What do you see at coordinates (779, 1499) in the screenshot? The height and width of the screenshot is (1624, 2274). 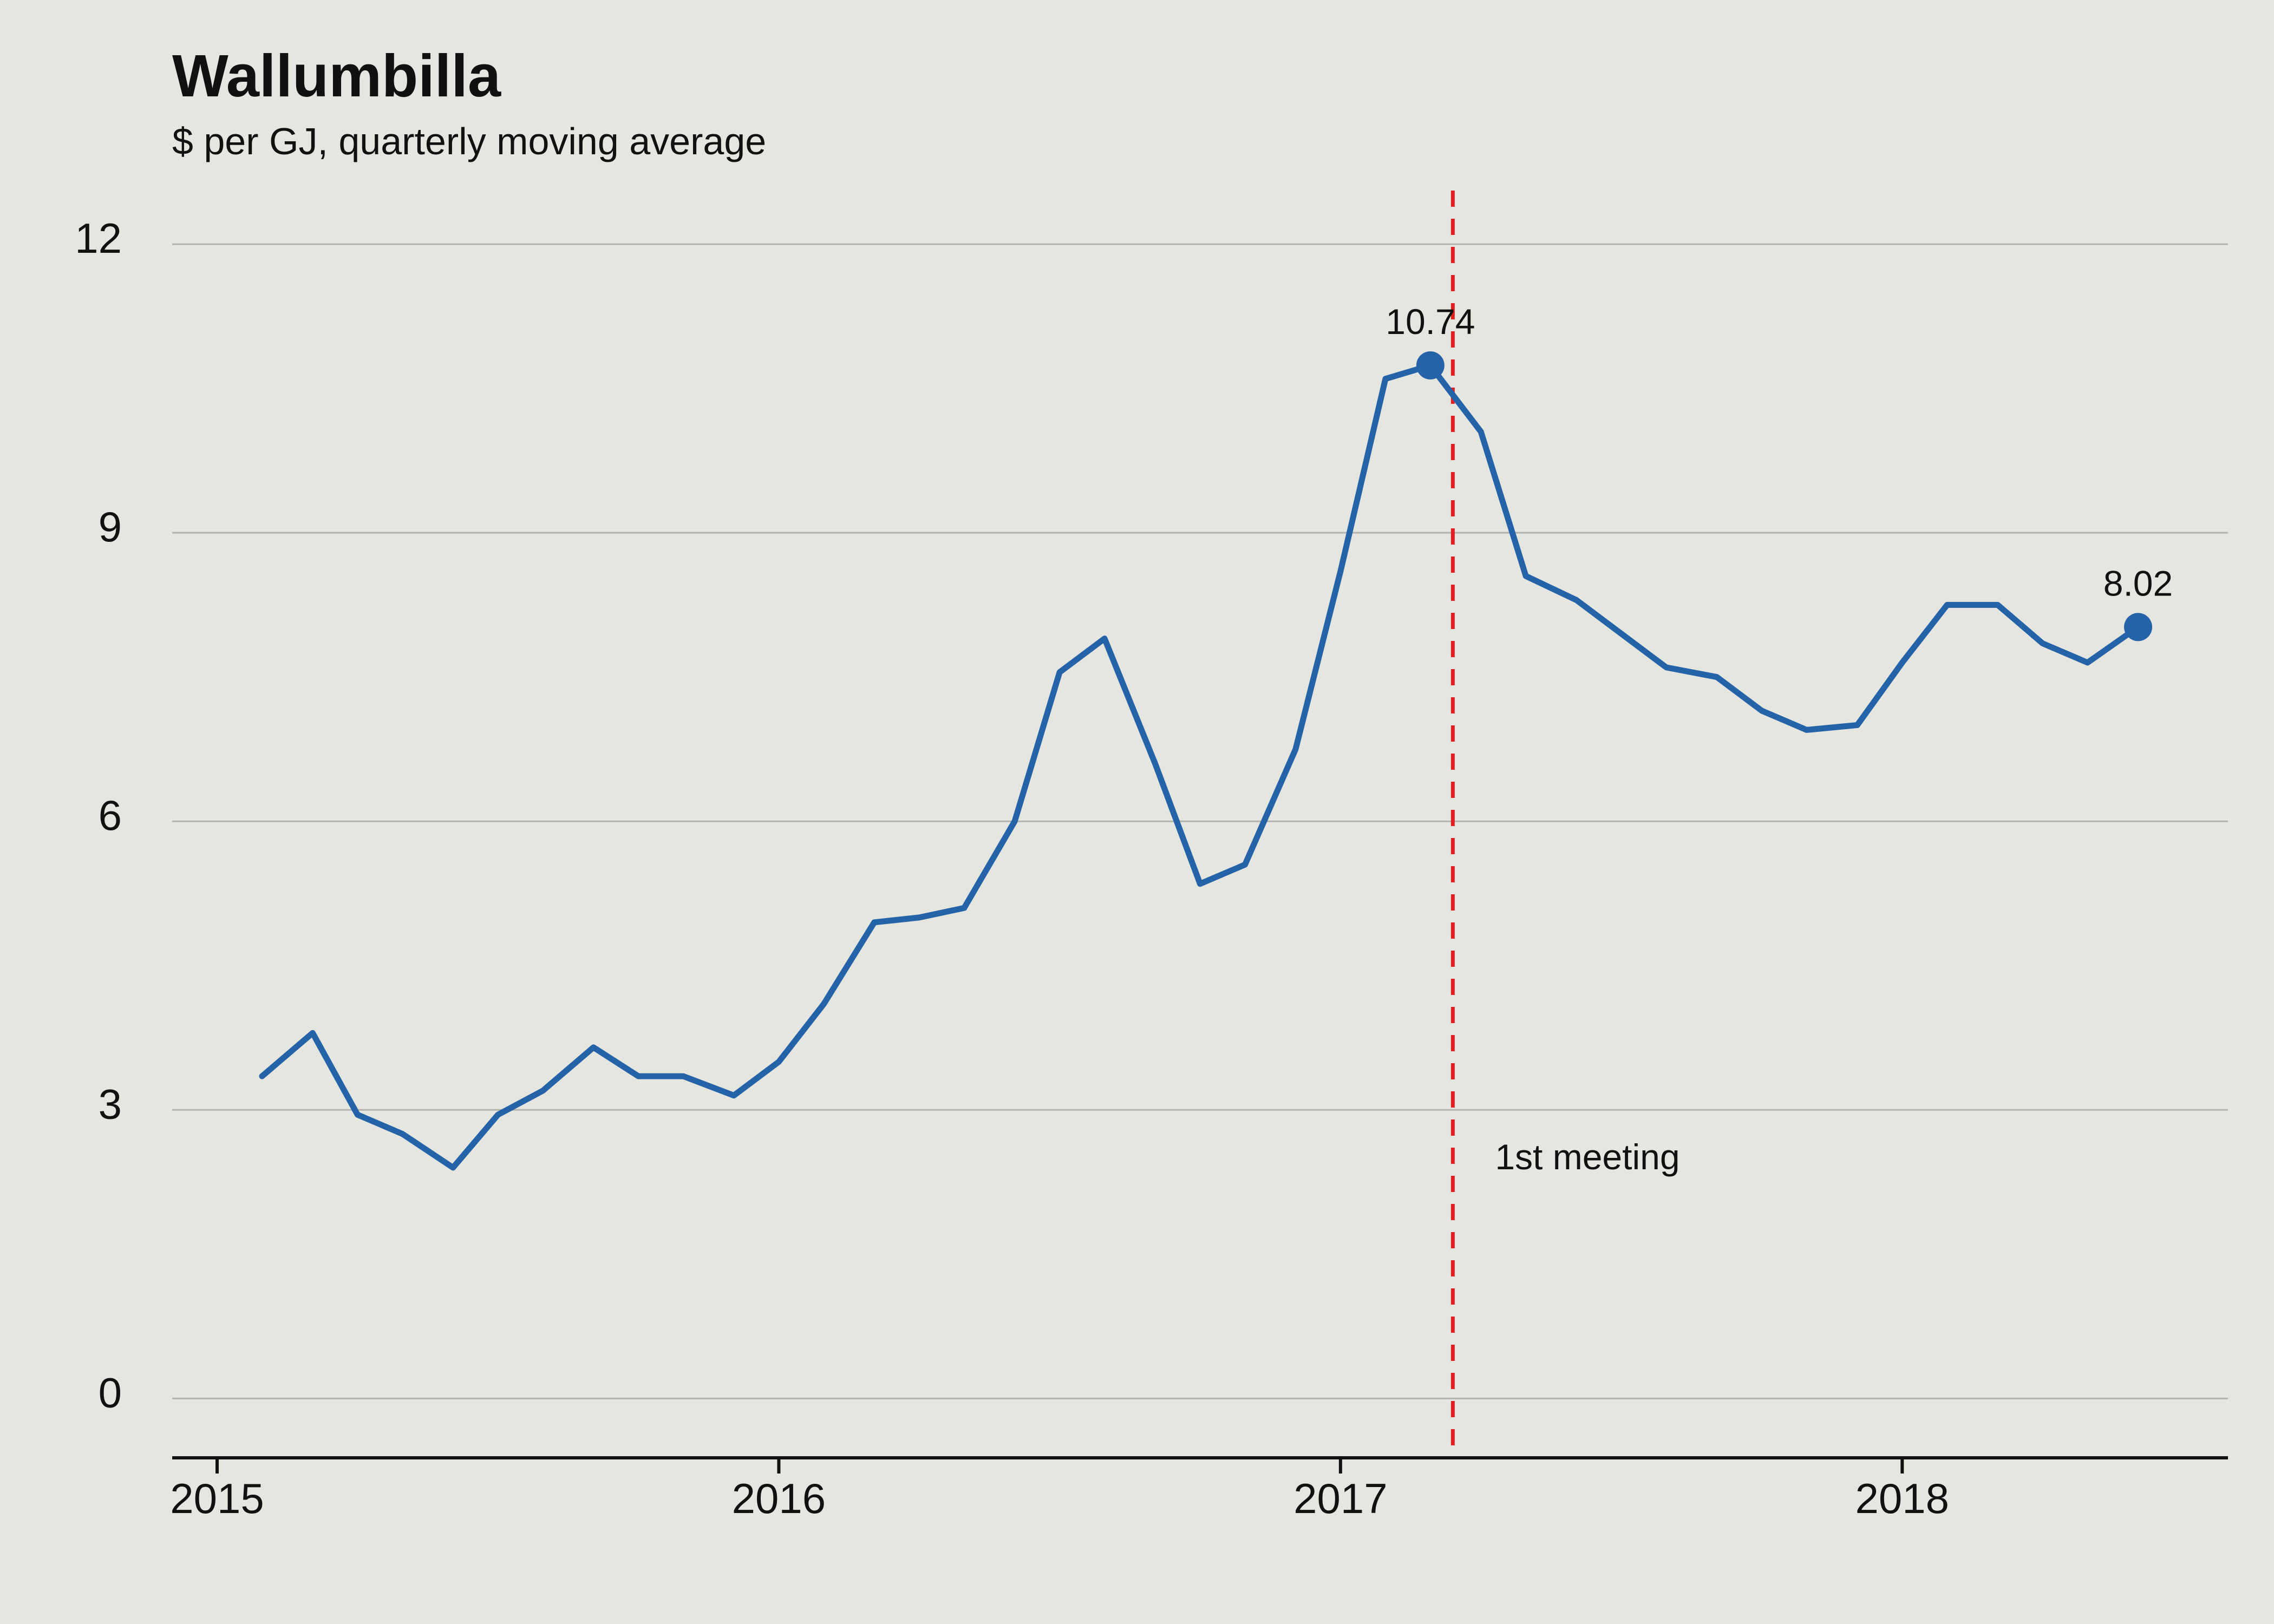 I see `x-tick-label: 2016` at bounding box center [779, 1499].